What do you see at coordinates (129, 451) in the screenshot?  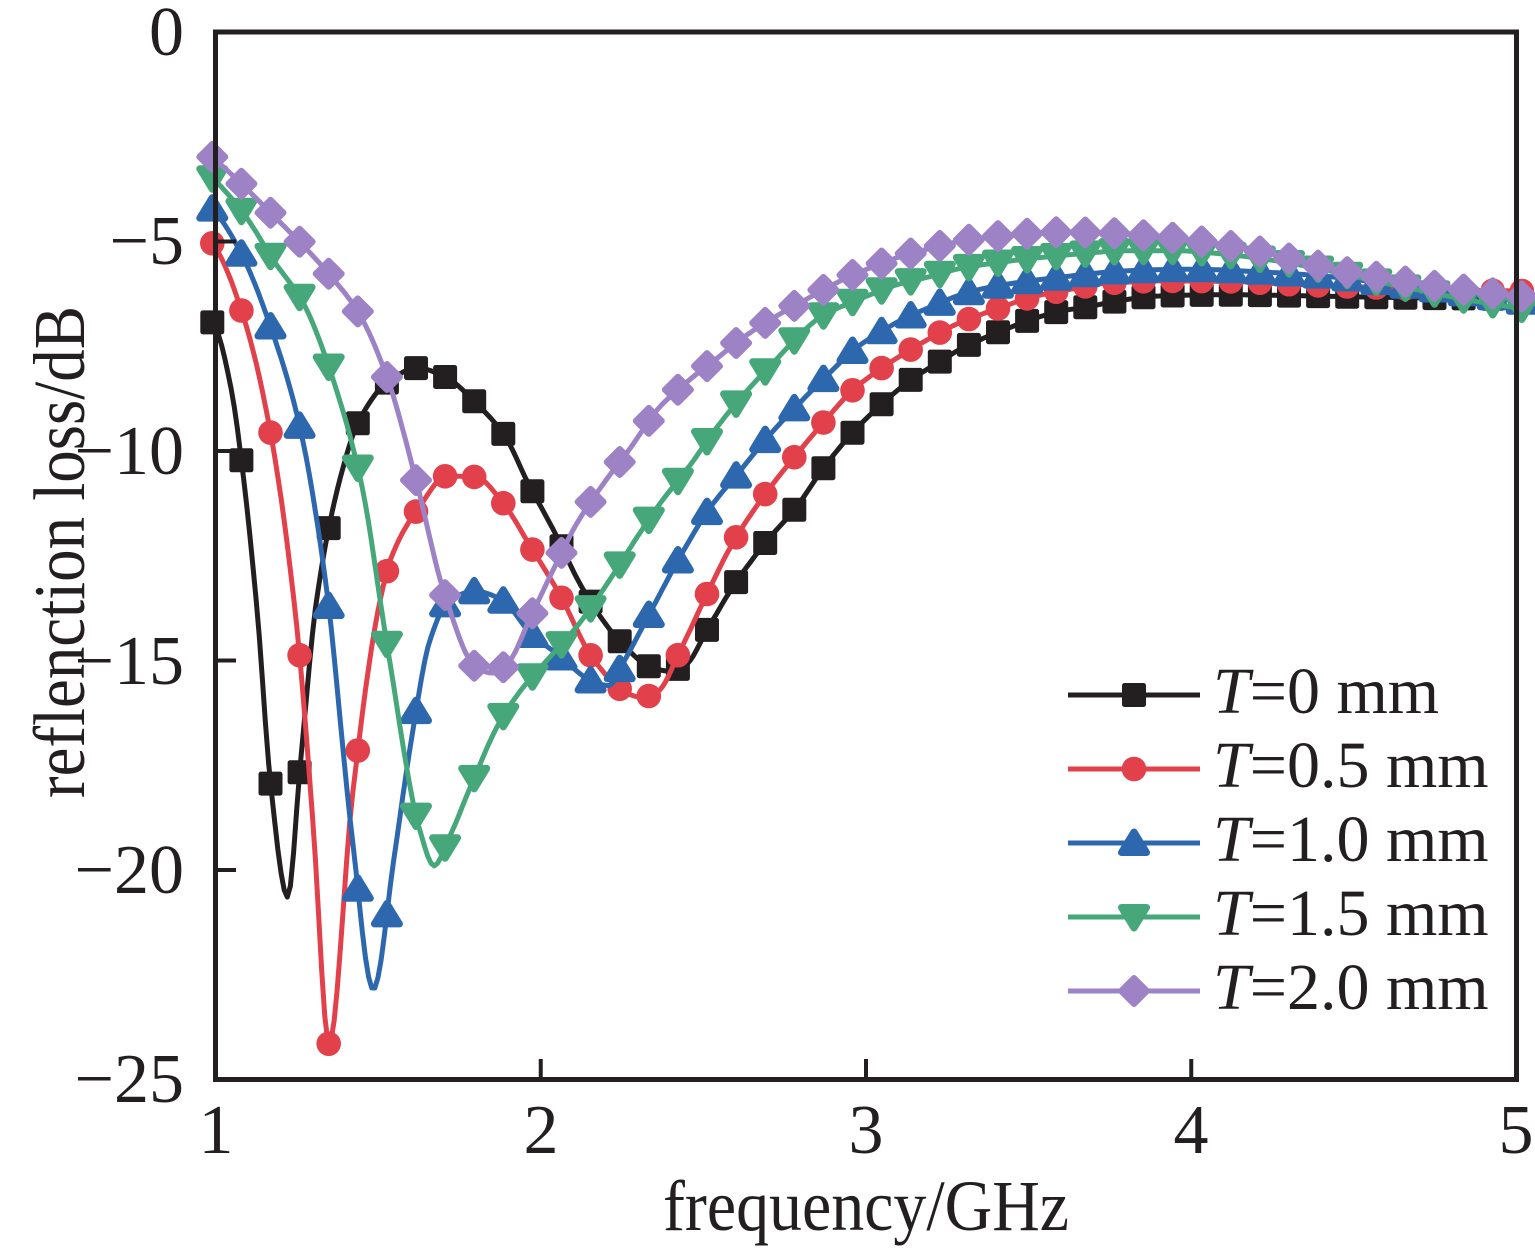 I see `svg-text: −10` at bounding box center [129, 451].